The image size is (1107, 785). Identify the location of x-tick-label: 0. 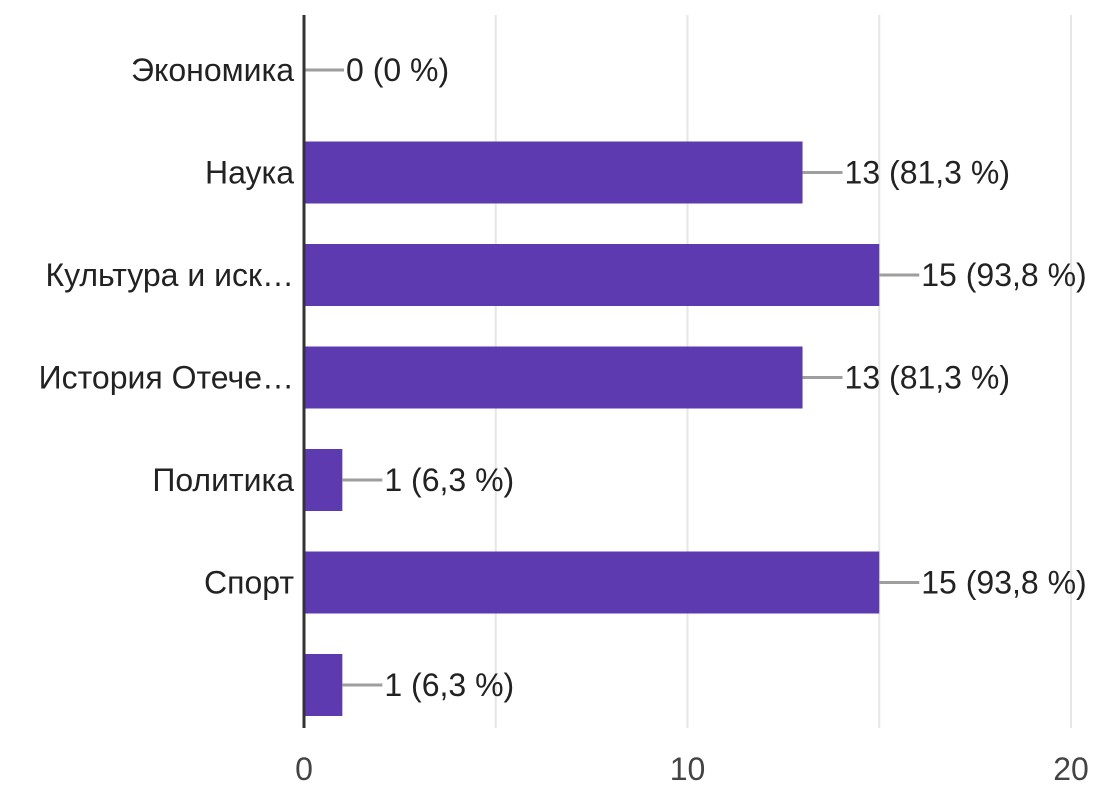
(304, 768).